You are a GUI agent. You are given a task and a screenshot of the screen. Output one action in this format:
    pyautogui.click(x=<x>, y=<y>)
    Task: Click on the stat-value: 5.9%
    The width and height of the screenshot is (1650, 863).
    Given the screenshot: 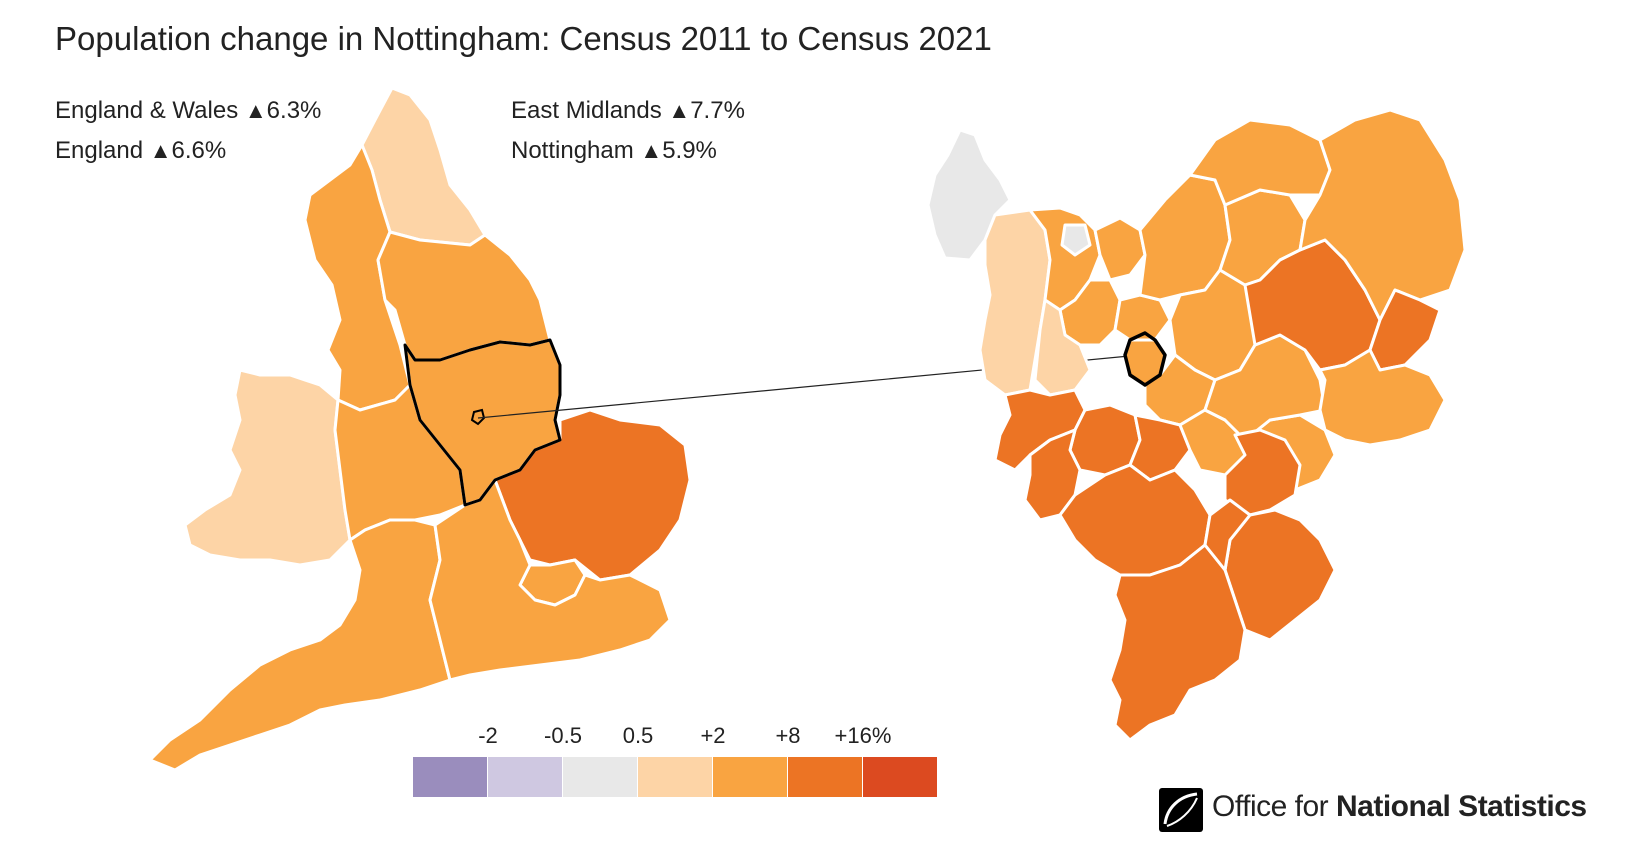 What is the action you would take?
    pyautogui.click(x=689, y=150)
    